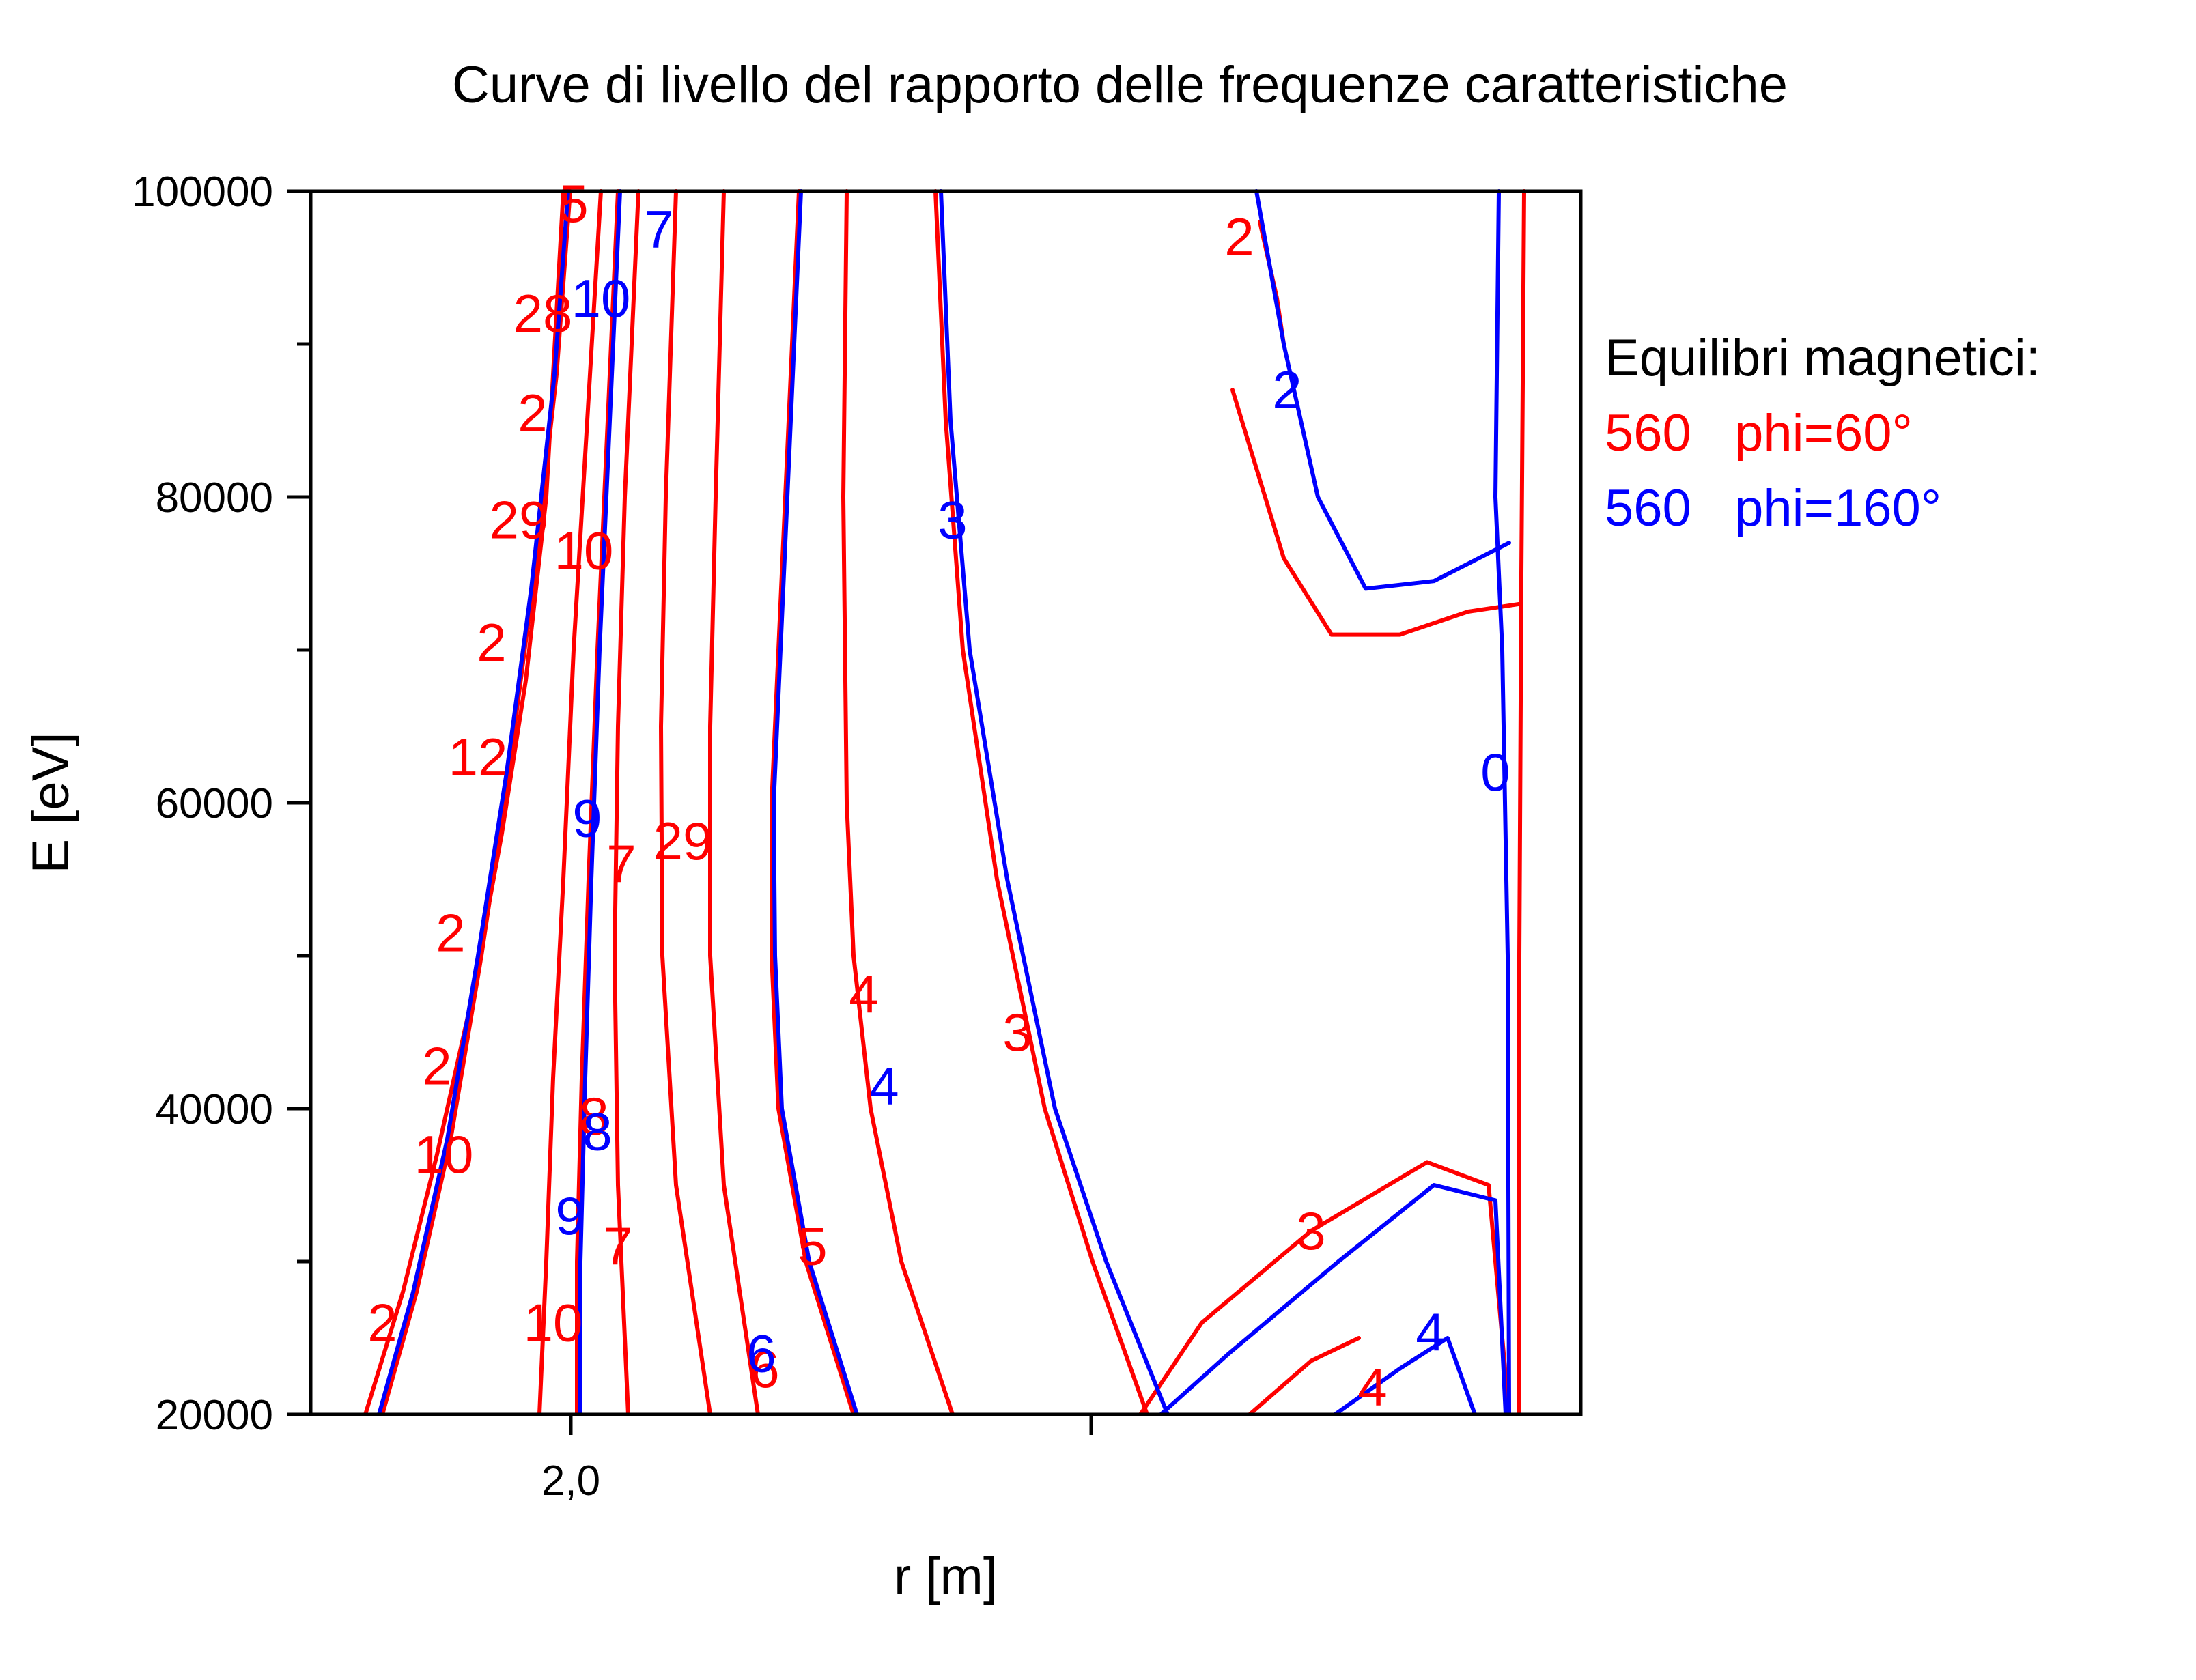  Describe the element at coordinates (813, 1246) in the screenshot. I see `phi60-level-label-16: 5` at that location.